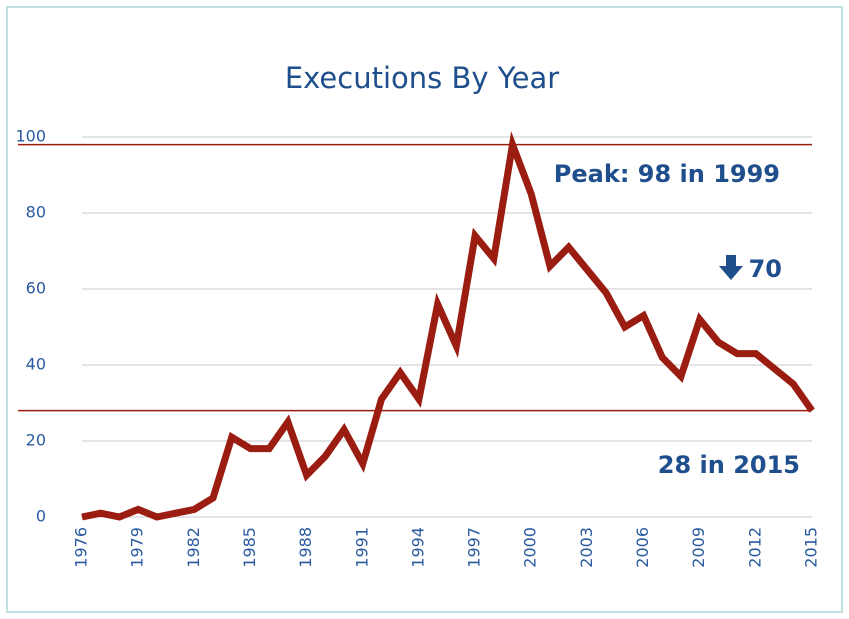 Image resolution: width=849 pixels, height=619 pixels. I want to click on x-tick-label: 1991, so click(361, 547).